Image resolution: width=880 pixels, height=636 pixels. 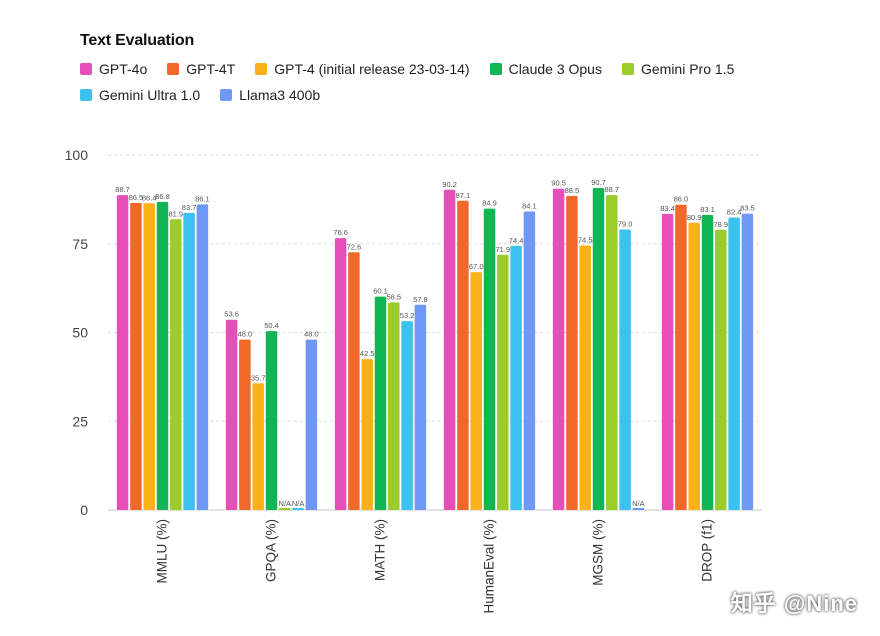 What do you see at coordinates (123, 69) in the screenshot?
I see `legend-label: GPT-4o` at bounding box center [123, 69].